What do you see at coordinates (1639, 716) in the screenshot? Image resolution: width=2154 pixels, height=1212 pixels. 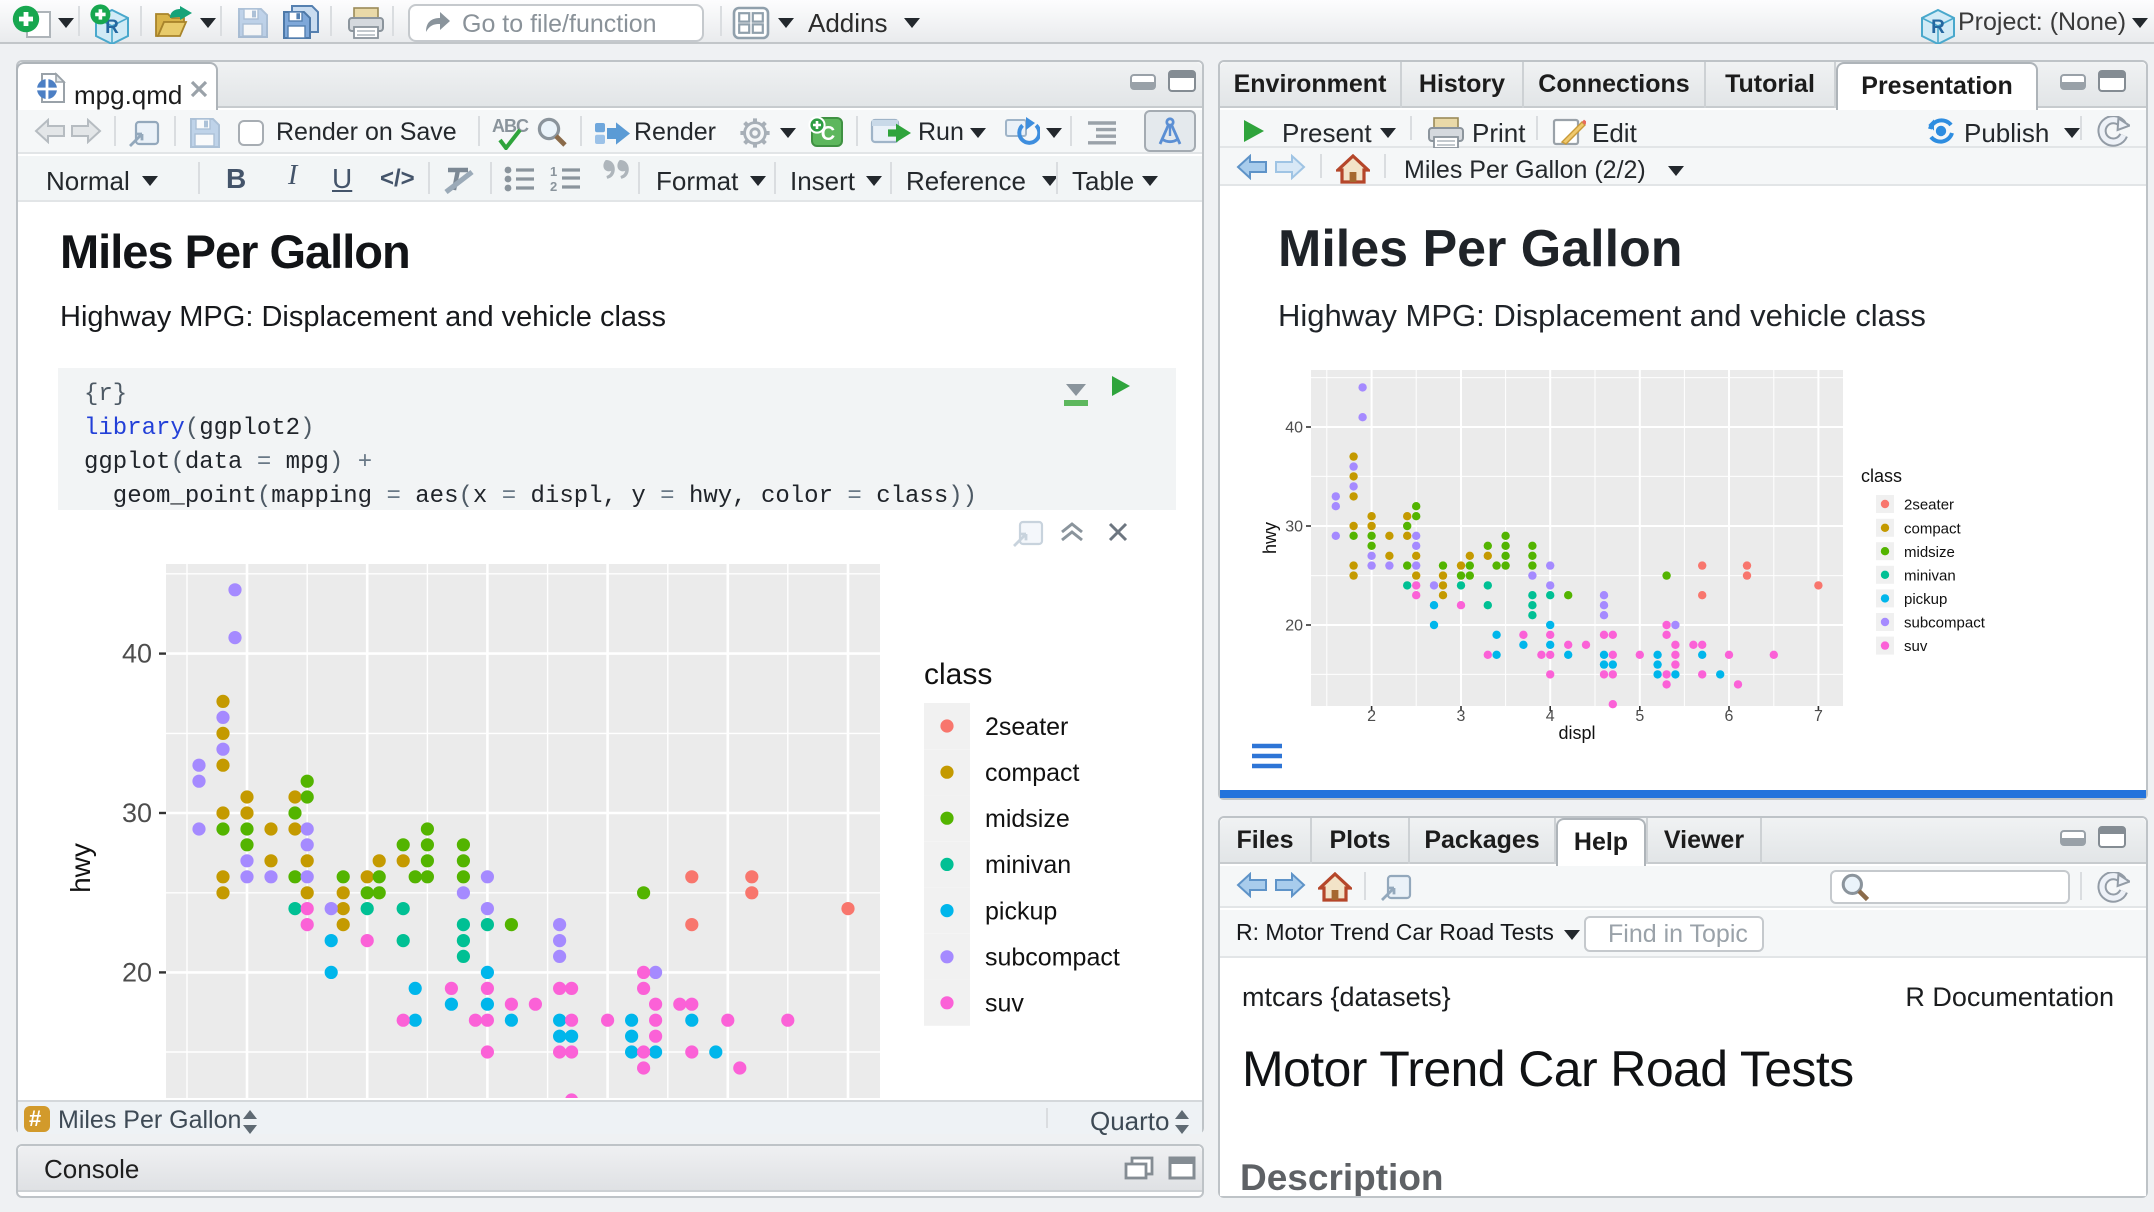 I see `svg-text: 5` at bounding box center [1639, 716].